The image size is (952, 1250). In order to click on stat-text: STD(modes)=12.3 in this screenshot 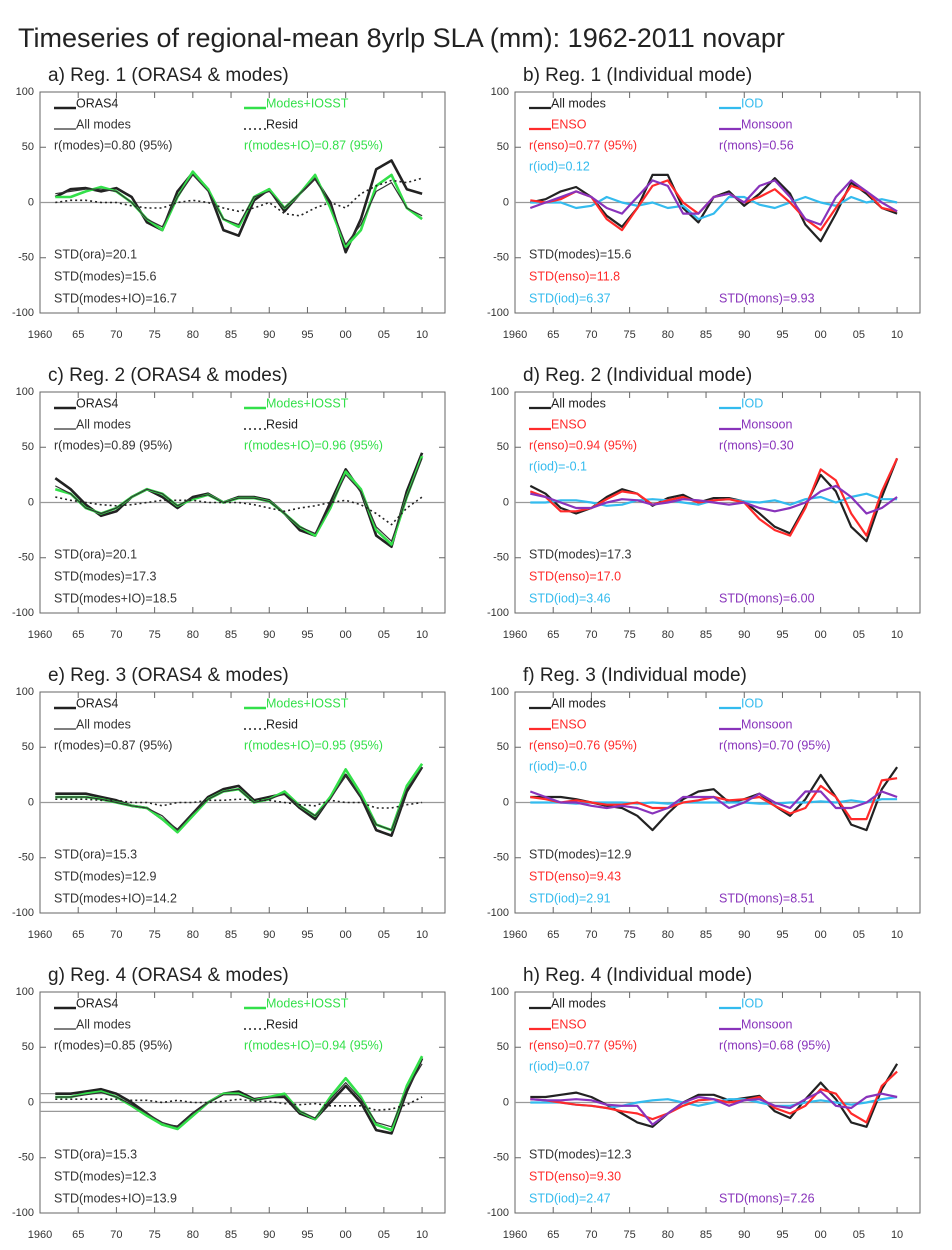, I will do `click(105, 1176)`.